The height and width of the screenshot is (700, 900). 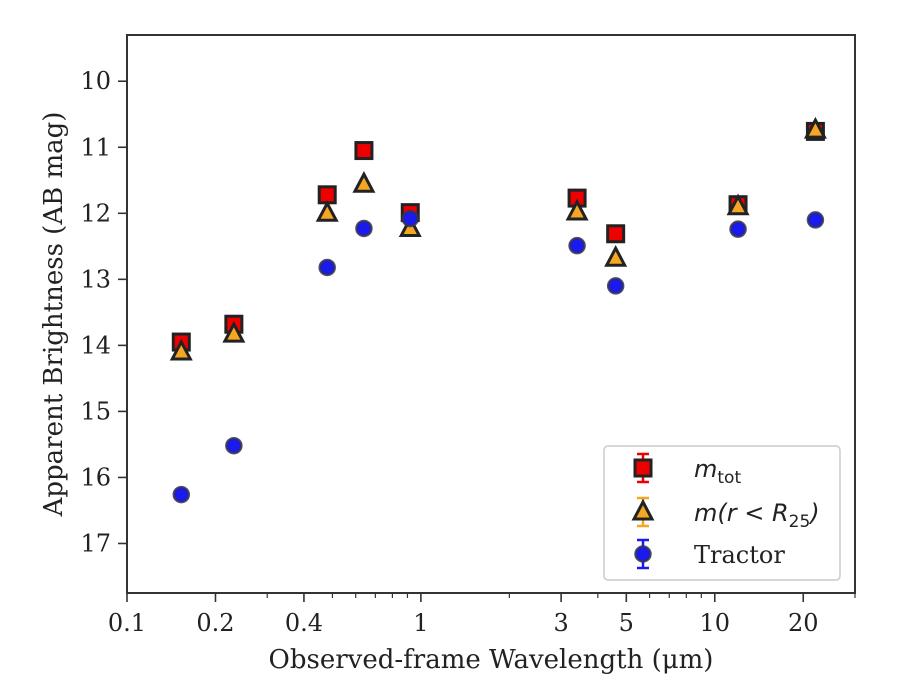 What do you see at coordinates (95, 279) in the screenshot?
I see `y-tick-label: 13` at bounding box center [95, 279].